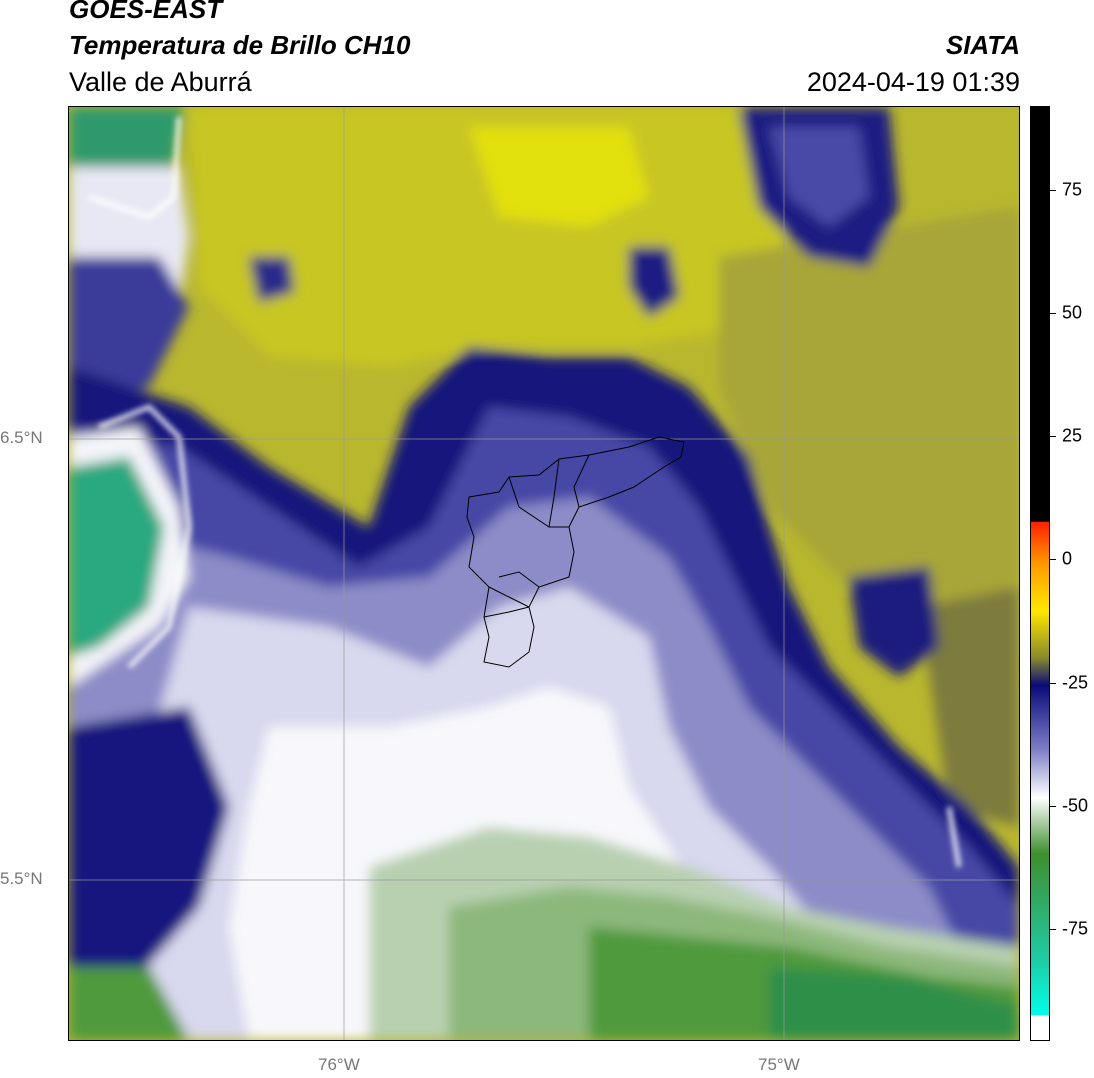 The width and height of the screenshot is (1094, 1078). What do you see at coordinates (146, 12) in the screenshot?
I see `satellite-title: GOES-EAST` at bounding box center [146, 12].